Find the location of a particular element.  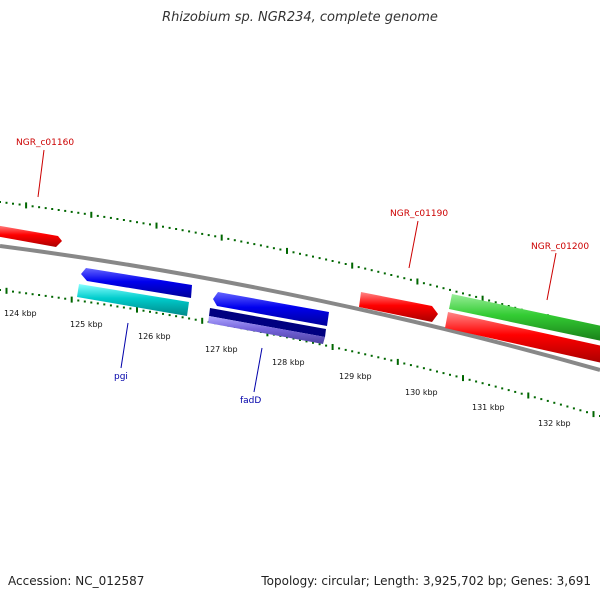

kbp-label: 130 kbp is located at coordinates (421, 392).